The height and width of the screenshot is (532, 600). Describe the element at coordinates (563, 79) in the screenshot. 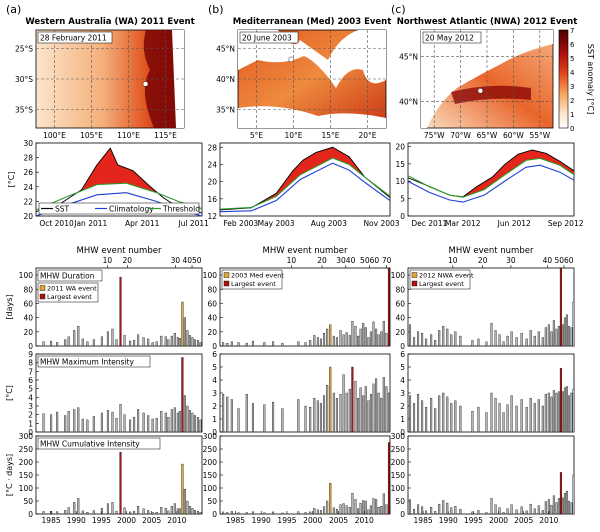

I see `colorbar` at that location.